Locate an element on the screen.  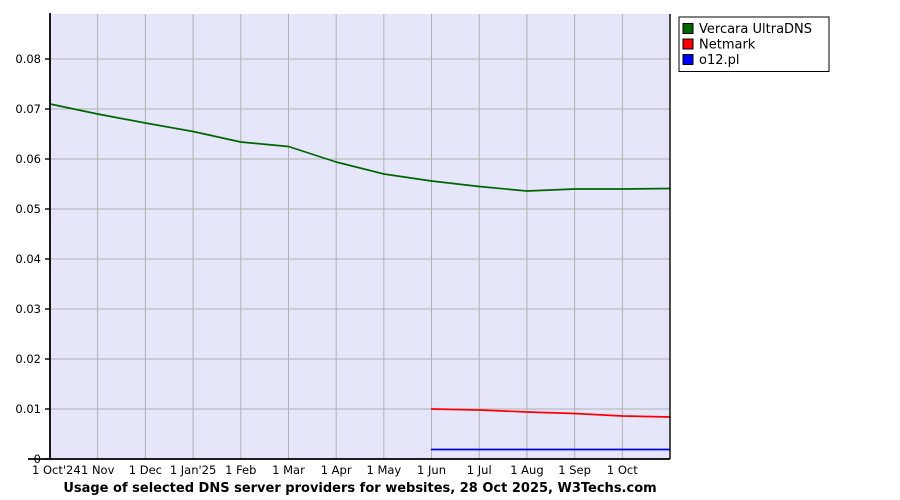
y-axis-tick-label: 0.04 is located at coordinates (28, 259).